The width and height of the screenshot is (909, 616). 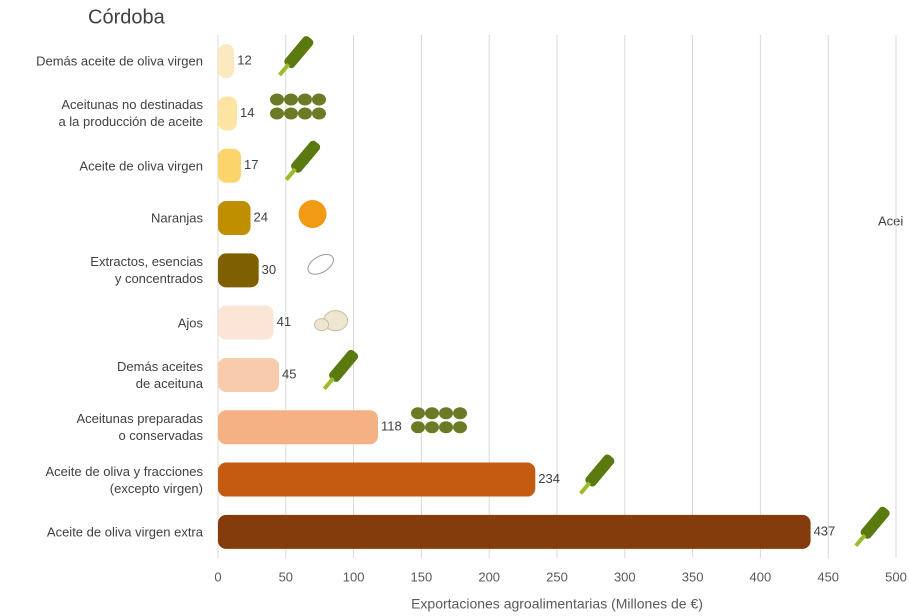 I want to click on y-tick-label: Extractos, esencias y concentrados, so click(x=146, y=270).